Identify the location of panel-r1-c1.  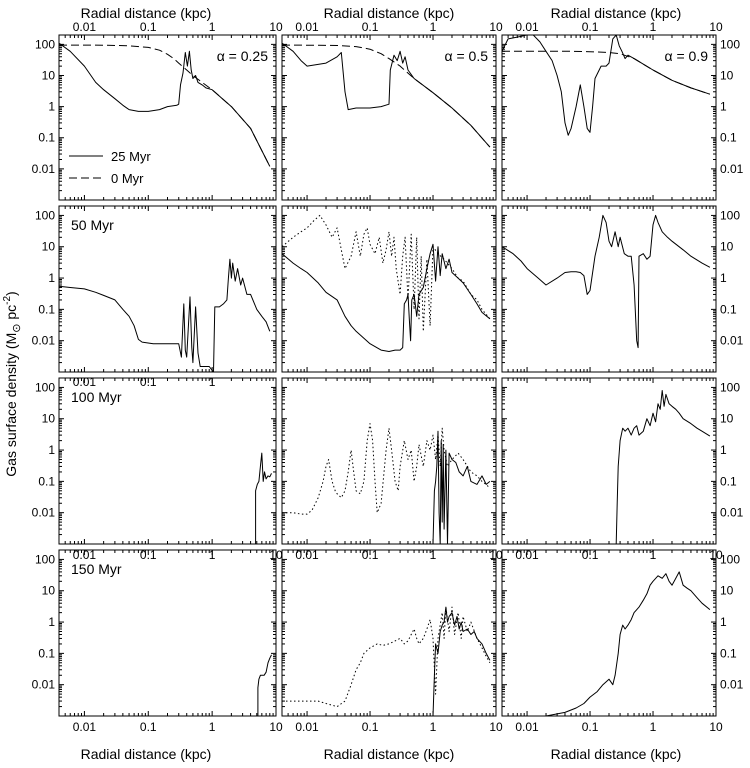
(389, 289).